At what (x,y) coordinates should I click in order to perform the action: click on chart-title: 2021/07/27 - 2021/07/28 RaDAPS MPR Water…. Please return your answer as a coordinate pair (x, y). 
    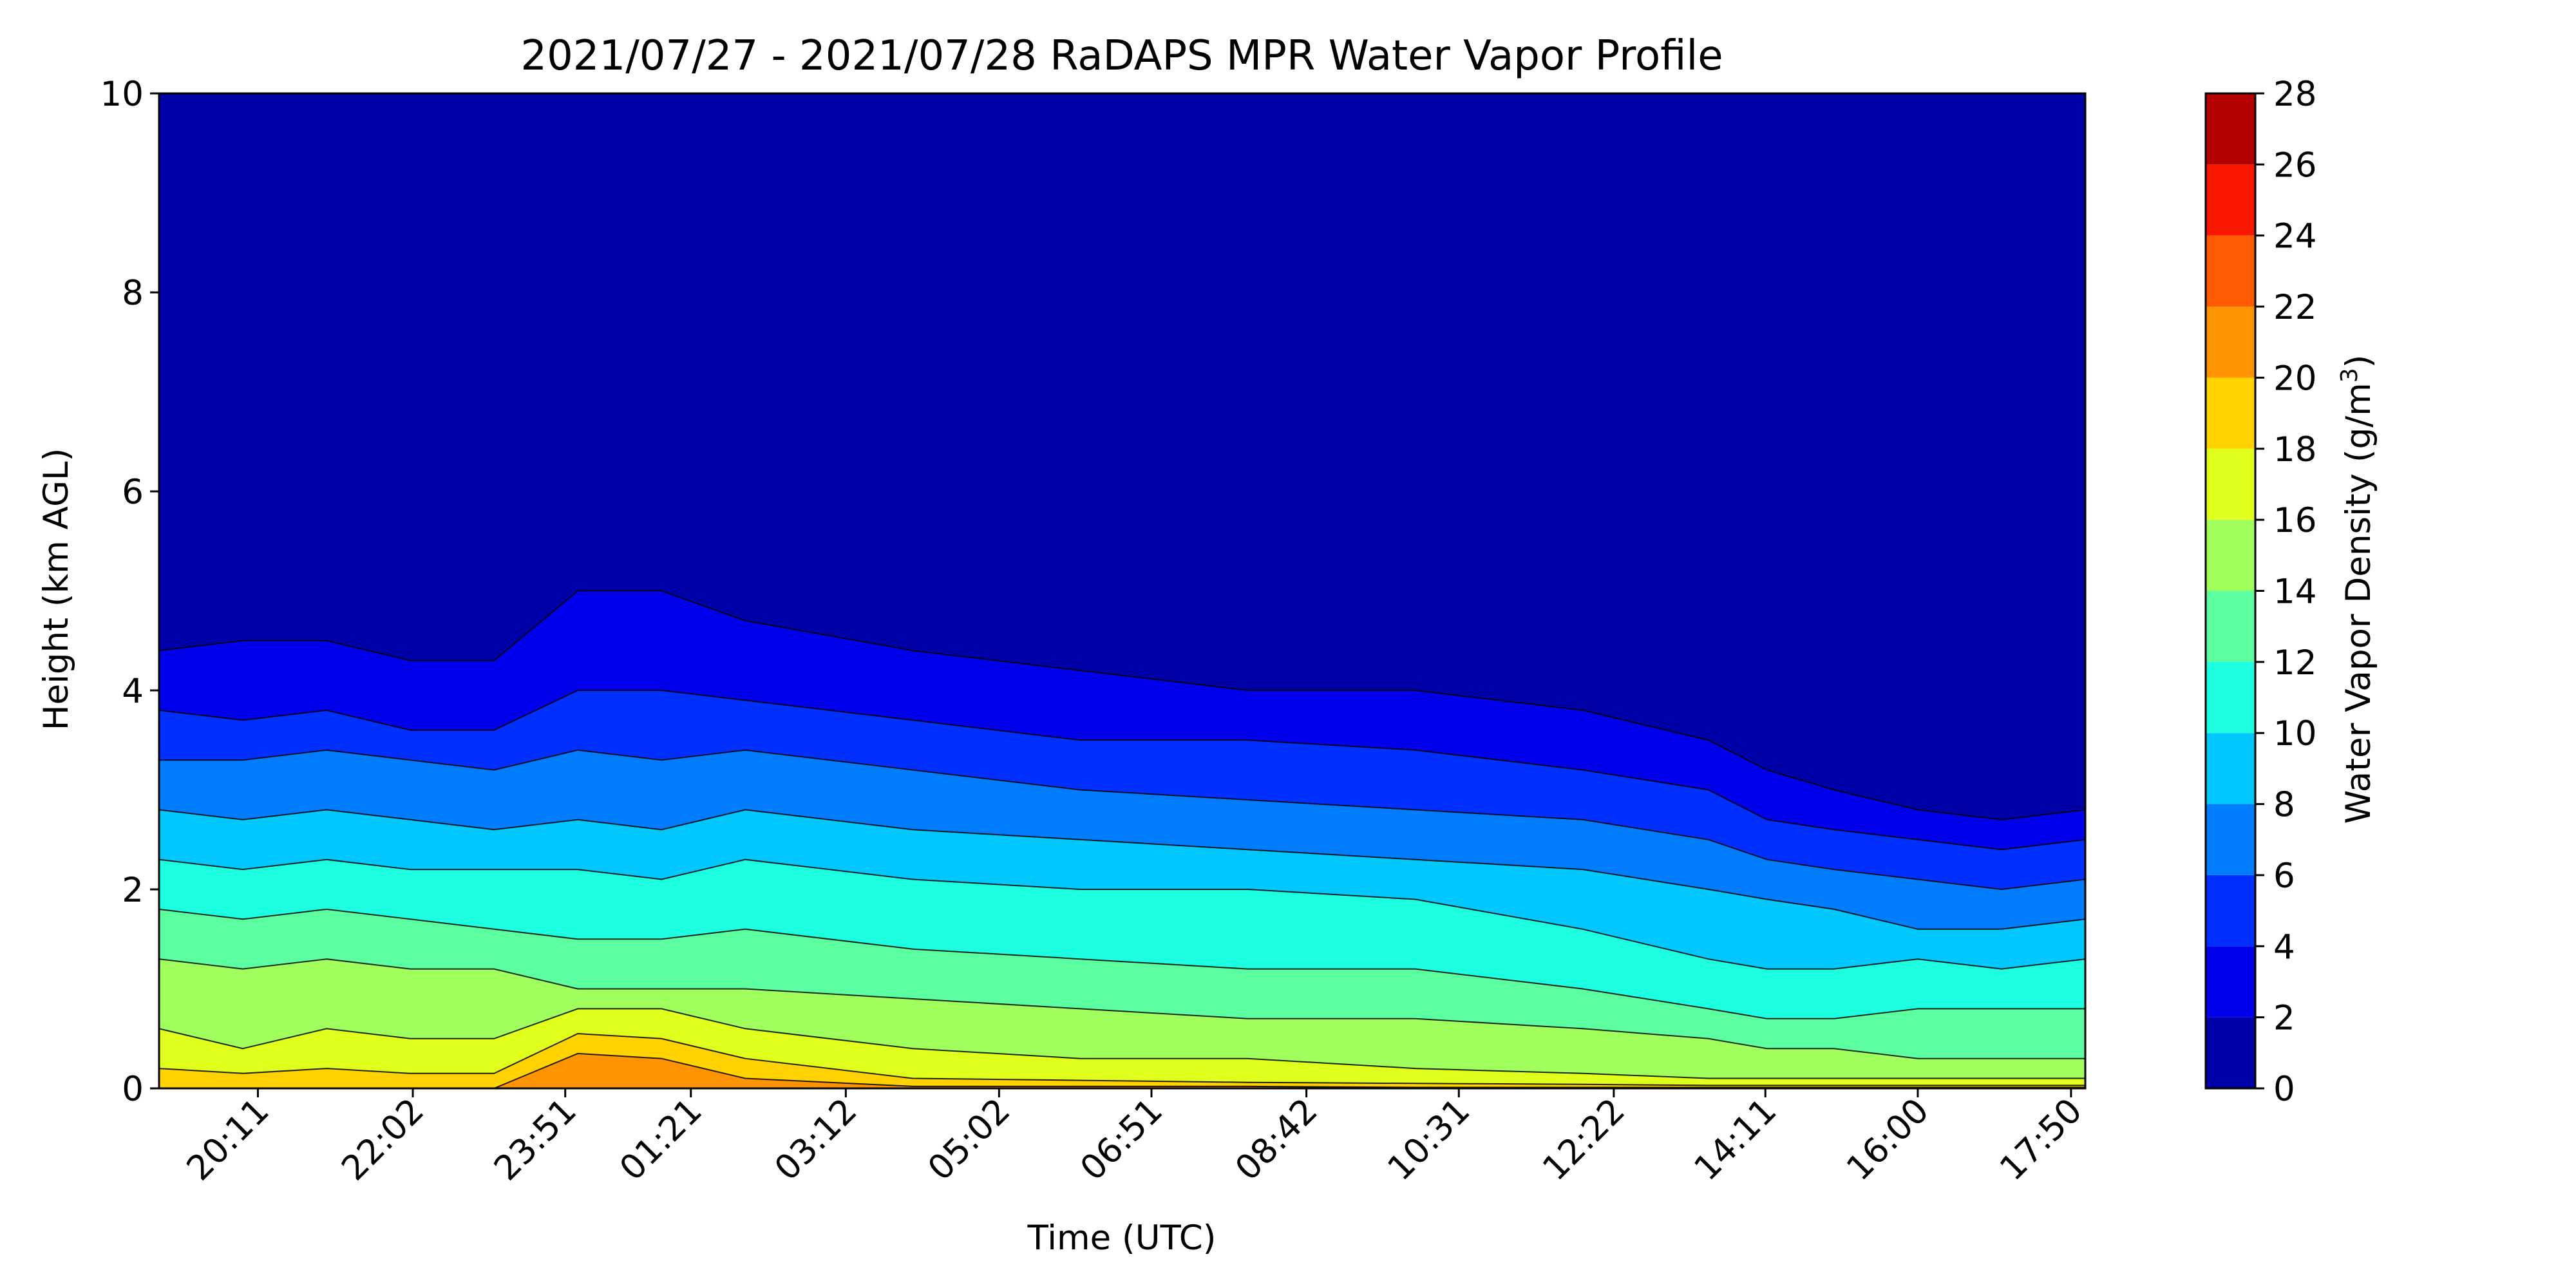
    Looking at the image, I should click on (1122, 56).